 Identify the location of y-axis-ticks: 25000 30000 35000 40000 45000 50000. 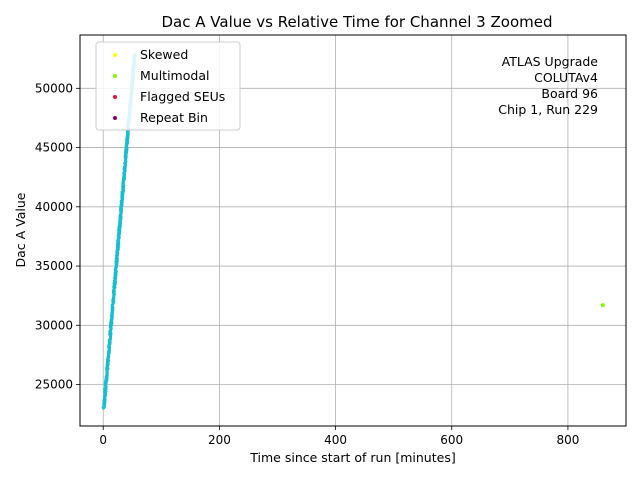
(57, 236).